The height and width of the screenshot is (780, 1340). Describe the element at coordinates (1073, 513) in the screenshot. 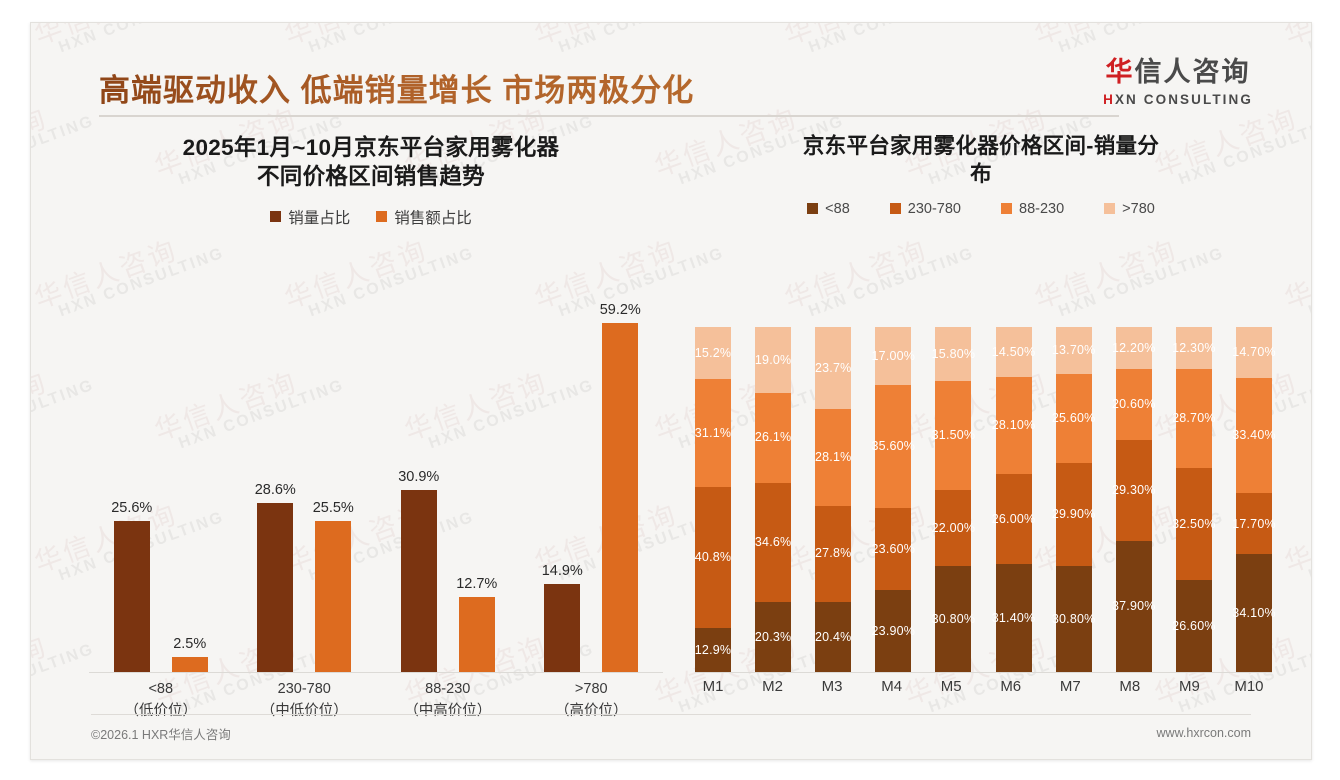

I see `segment-value-label: 29.90%` at that location.